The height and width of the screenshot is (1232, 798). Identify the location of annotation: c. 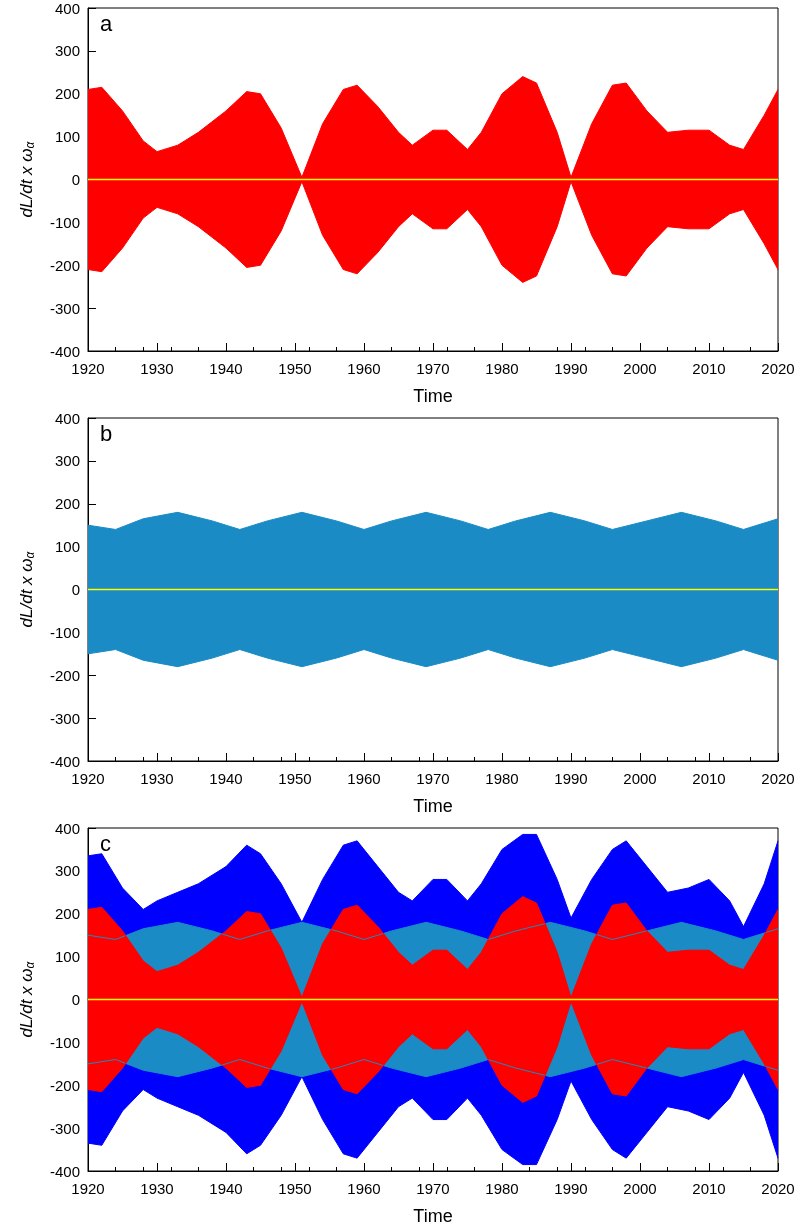
(105, 843).